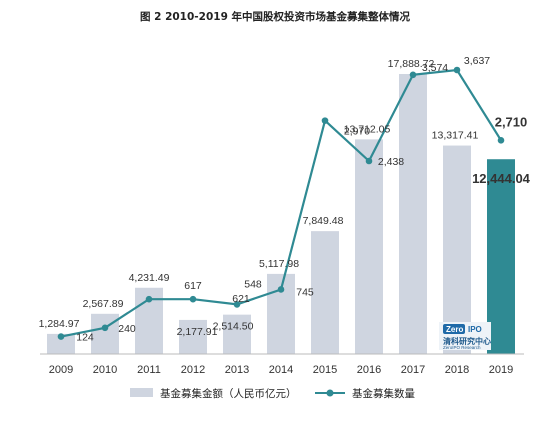  I want to click on logo-zero-box, so click(454, 329).